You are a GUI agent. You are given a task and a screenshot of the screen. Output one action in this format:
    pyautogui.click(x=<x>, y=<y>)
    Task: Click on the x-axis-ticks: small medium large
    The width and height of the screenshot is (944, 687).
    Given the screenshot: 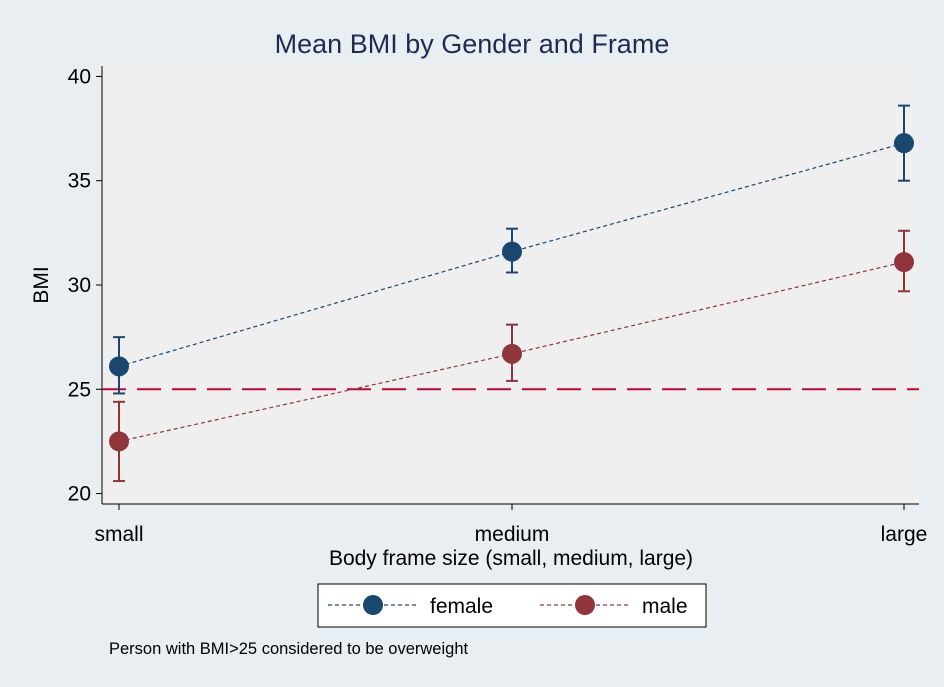 What is the action you would take?
    pyautogui.click(x=510, y=525)
    